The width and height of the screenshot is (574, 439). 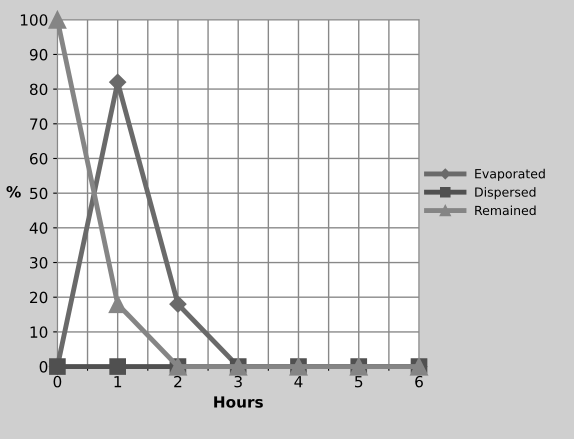 I want to click on x-tick-label: 6, so click(x=419, y=382).